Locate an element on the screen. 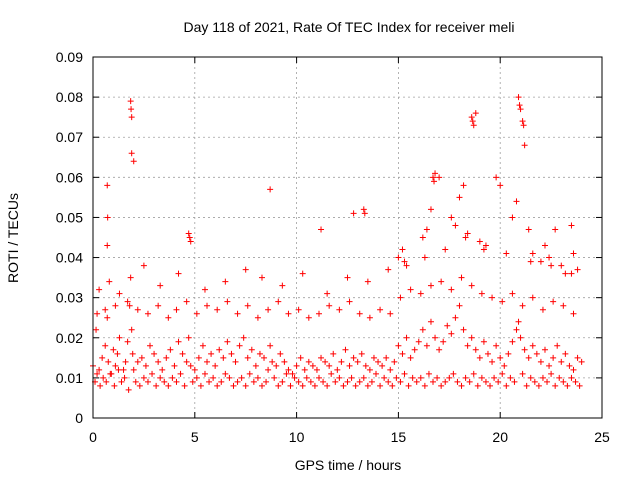  x-tick-label: 10 is located at coordinates (297, 437).